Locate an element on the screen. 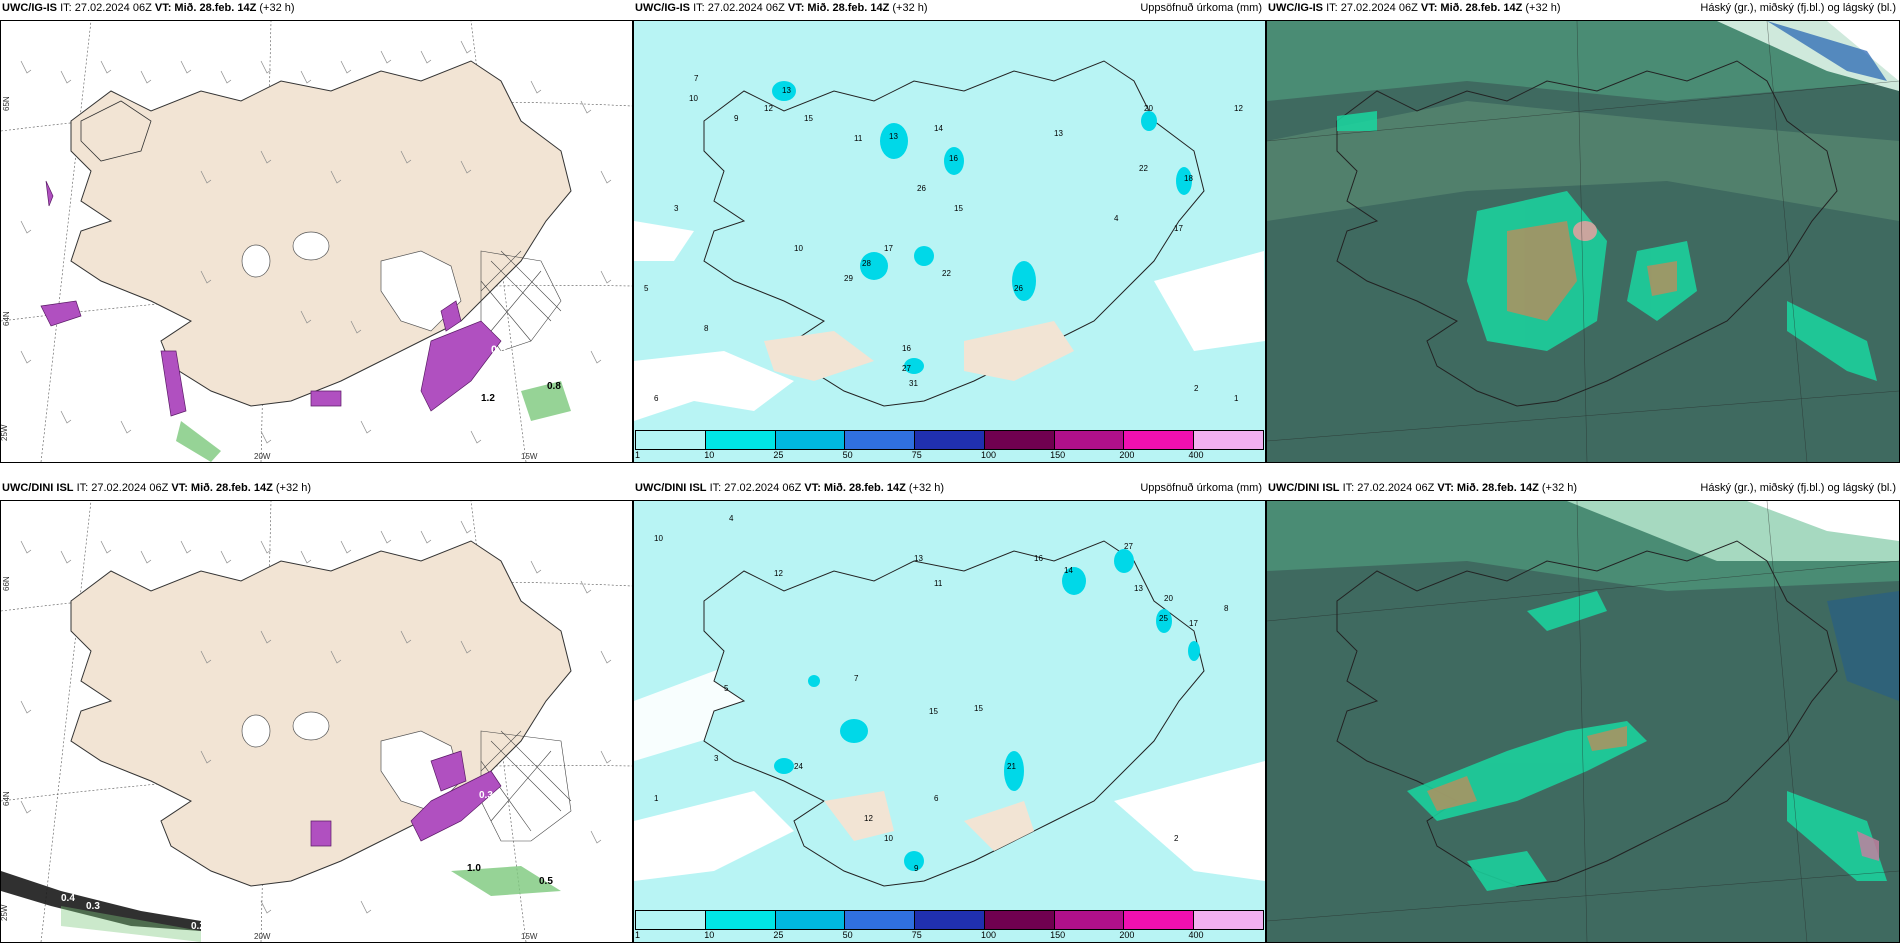 The height and width of the screenshot is (950, 1900). lon-label: 25W is located at coordinates (5, 432).